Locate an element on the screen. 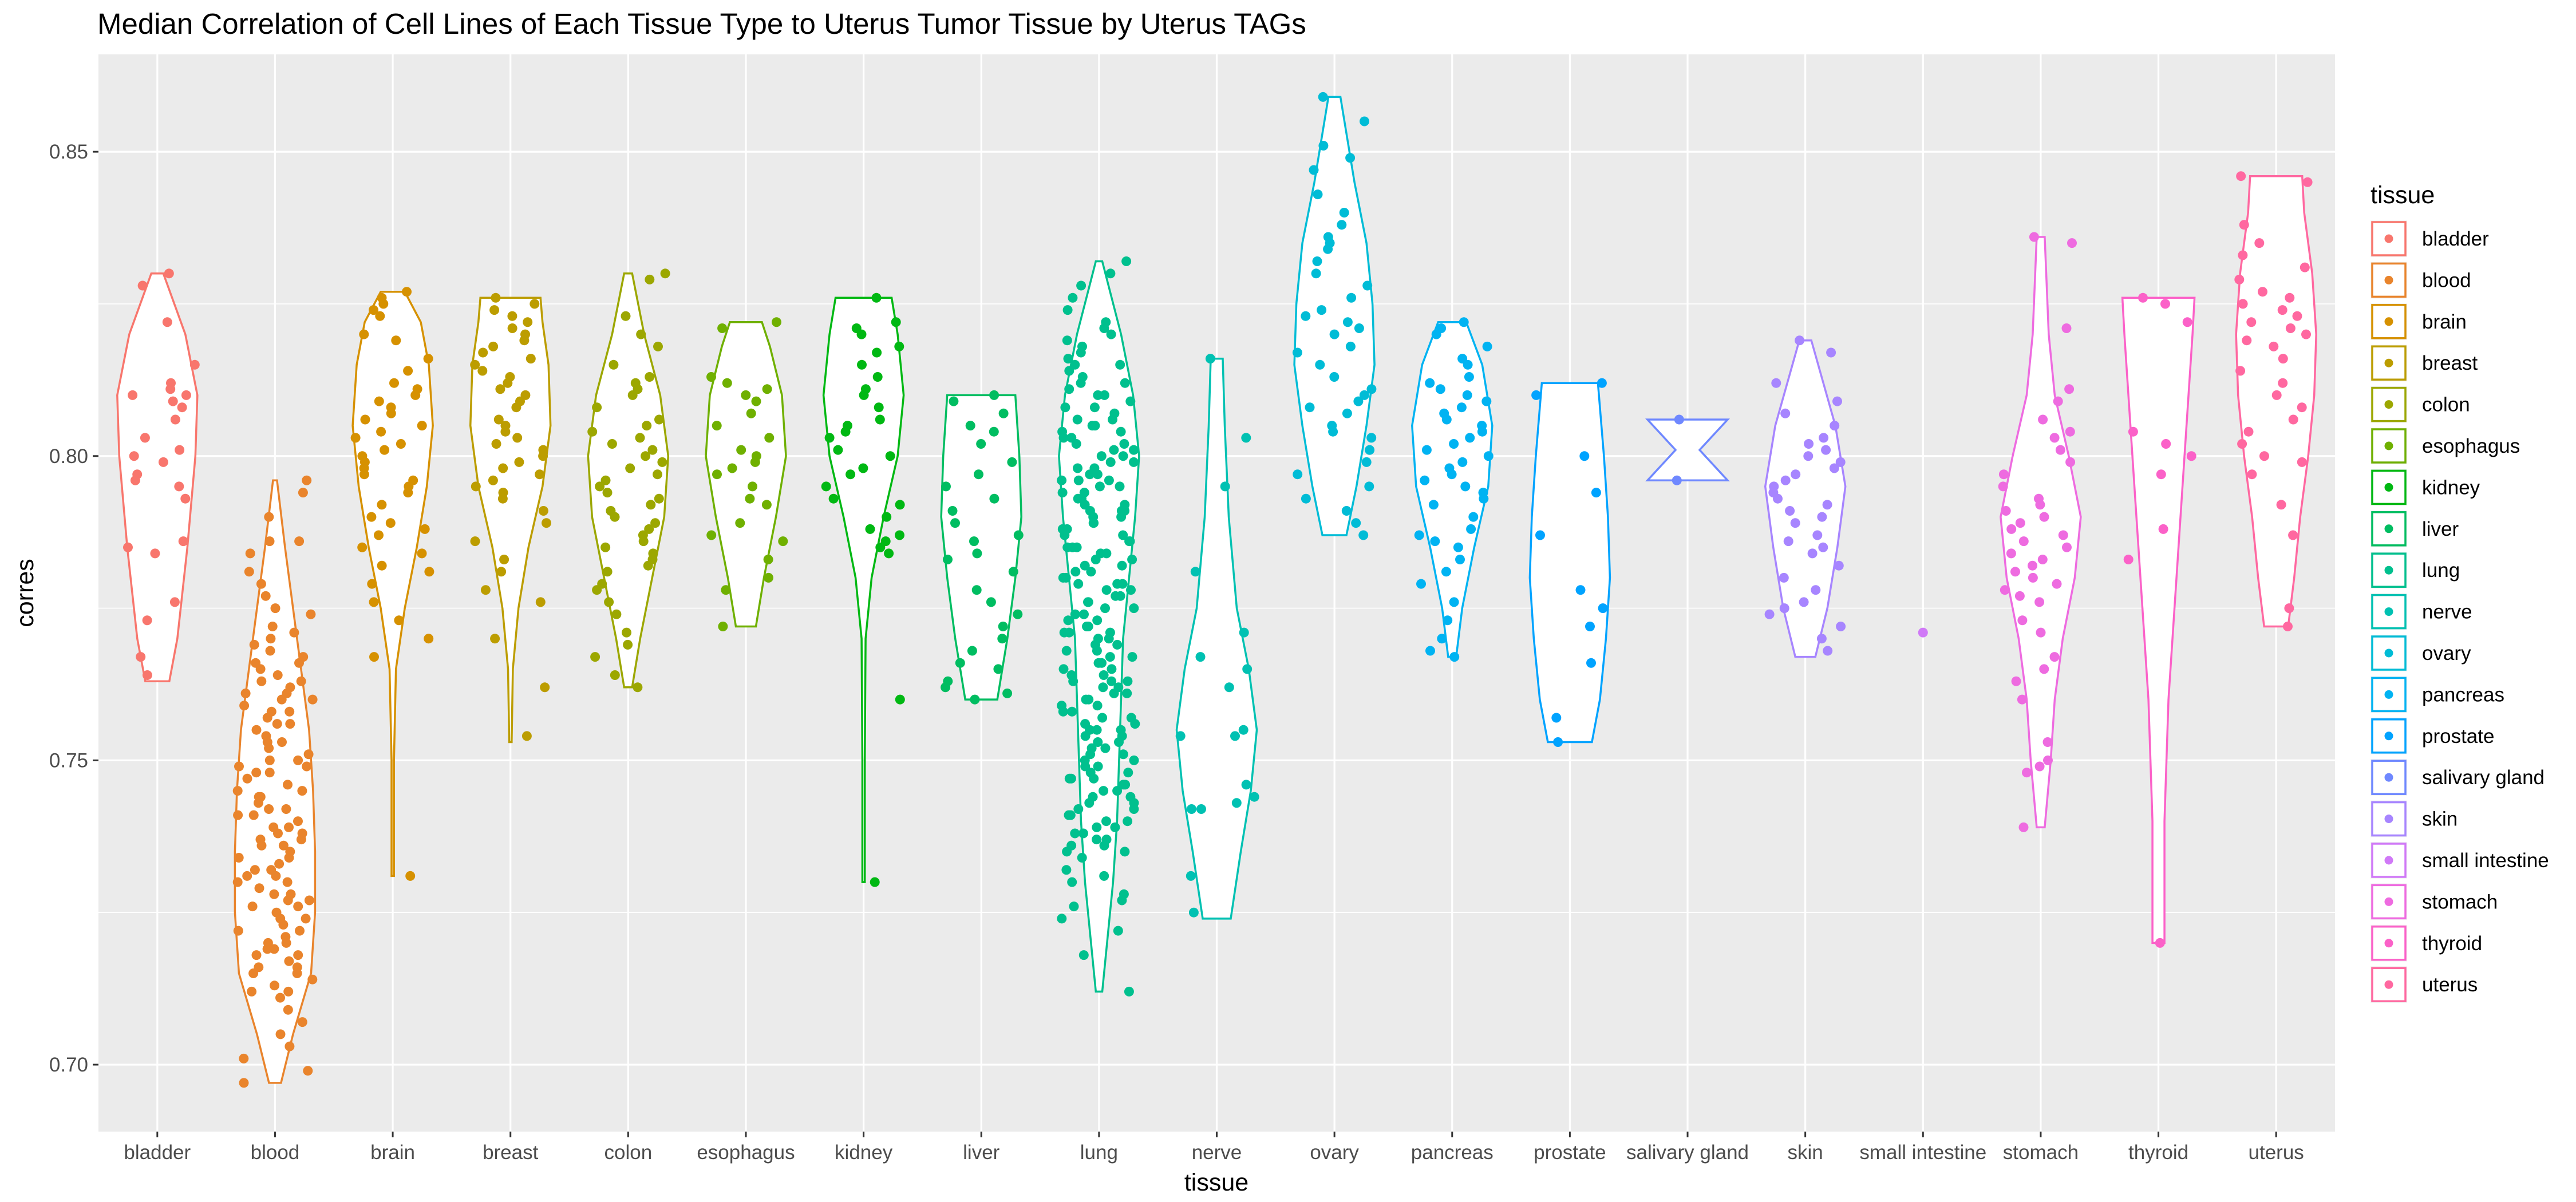  violin-brain is located at coordinates (392, 583).